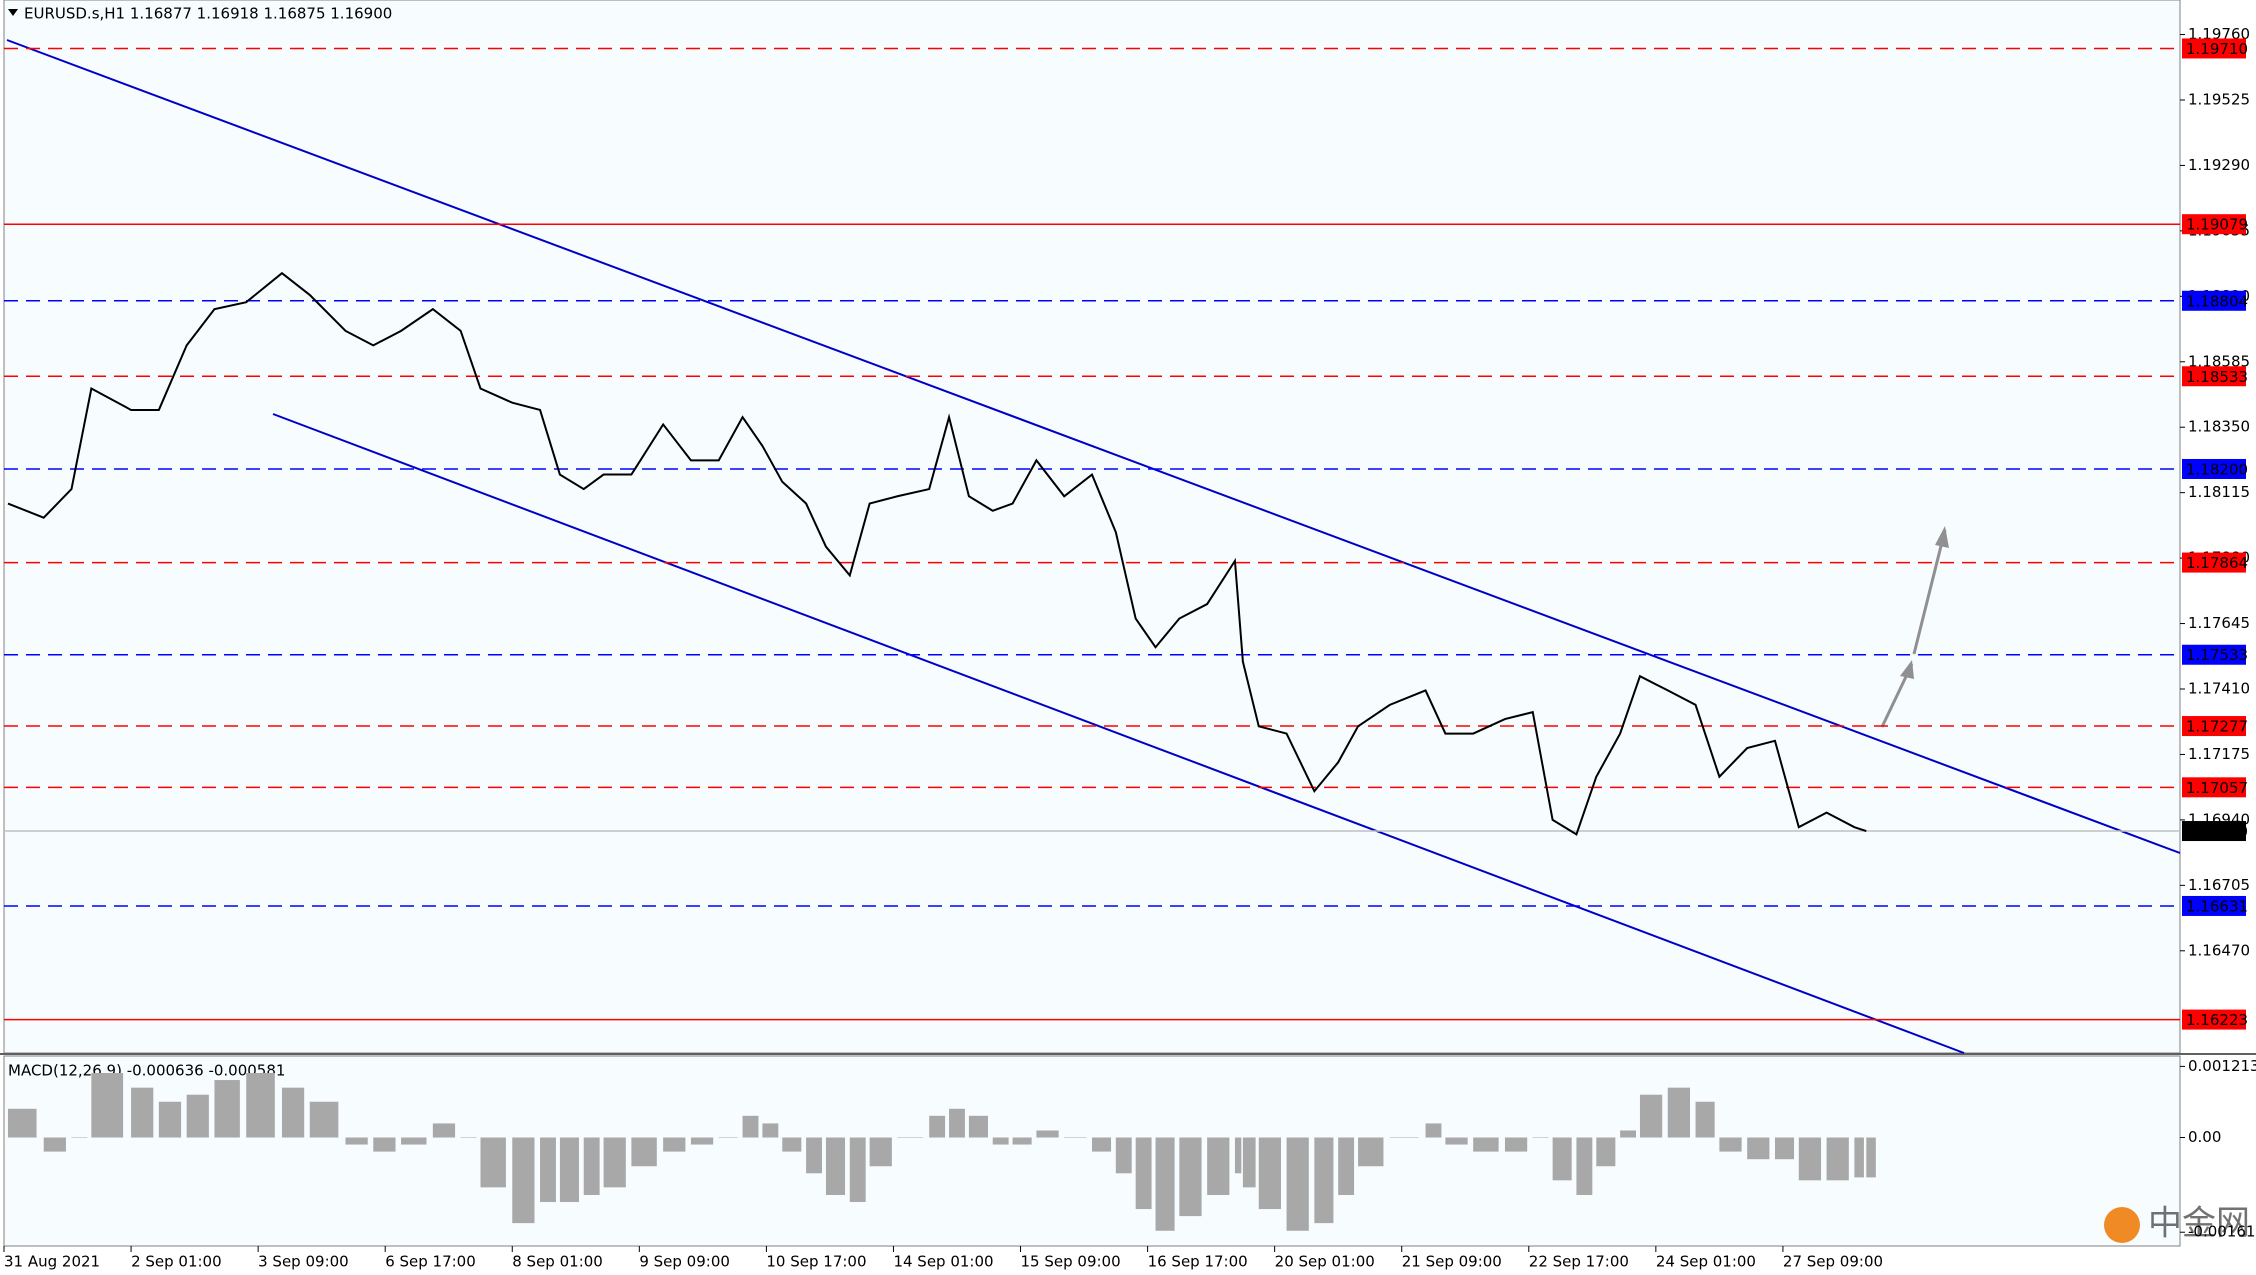 The height and width of the screenshot is (1275, 2256). What do you see at coordinates (52, 1262) in the screenshot?
I see `x-tick-label: 31 Aug 2021` at bounding box center [52, 1262].